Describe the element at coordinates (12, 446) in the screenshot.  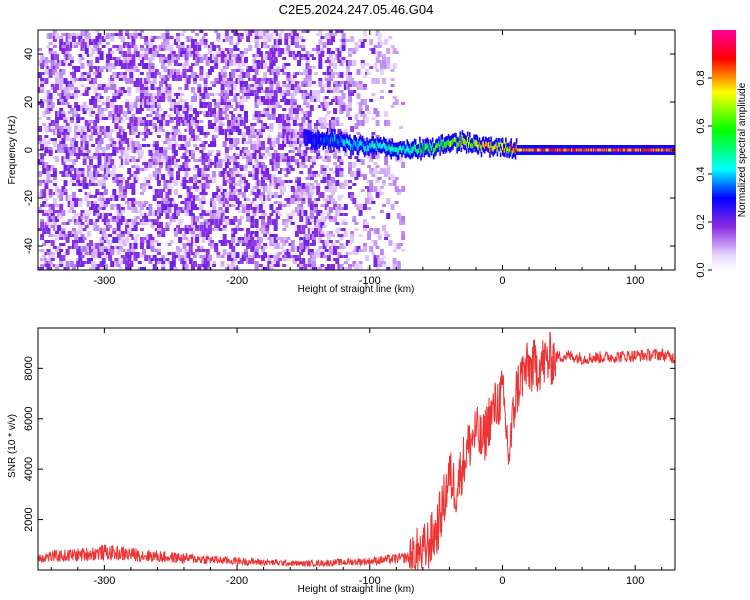
I see `snr-ylabel: SNR (10 * v/v)` at that location.